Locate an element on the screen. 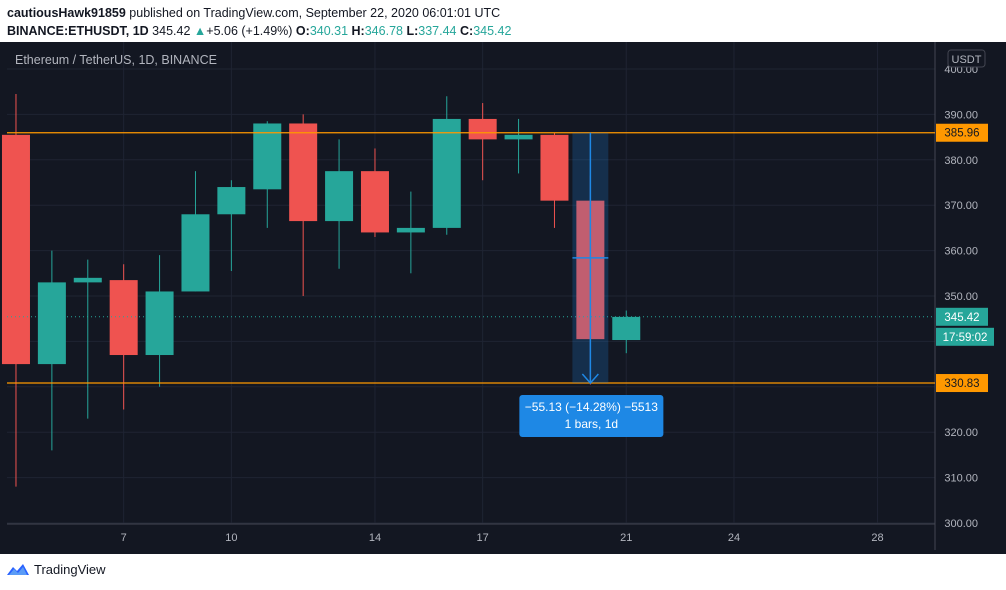 The width and height of the screenshot is (1006, 590). y-tick-label: 320.00 is located at coordinates (961, 433).